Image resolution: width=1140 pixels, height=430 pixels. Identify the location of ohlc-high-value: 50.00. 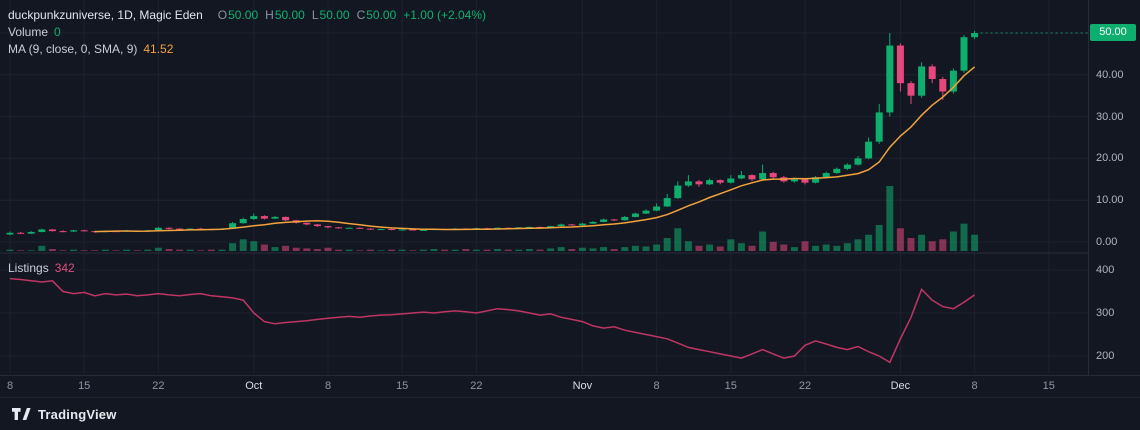
(289, 14).